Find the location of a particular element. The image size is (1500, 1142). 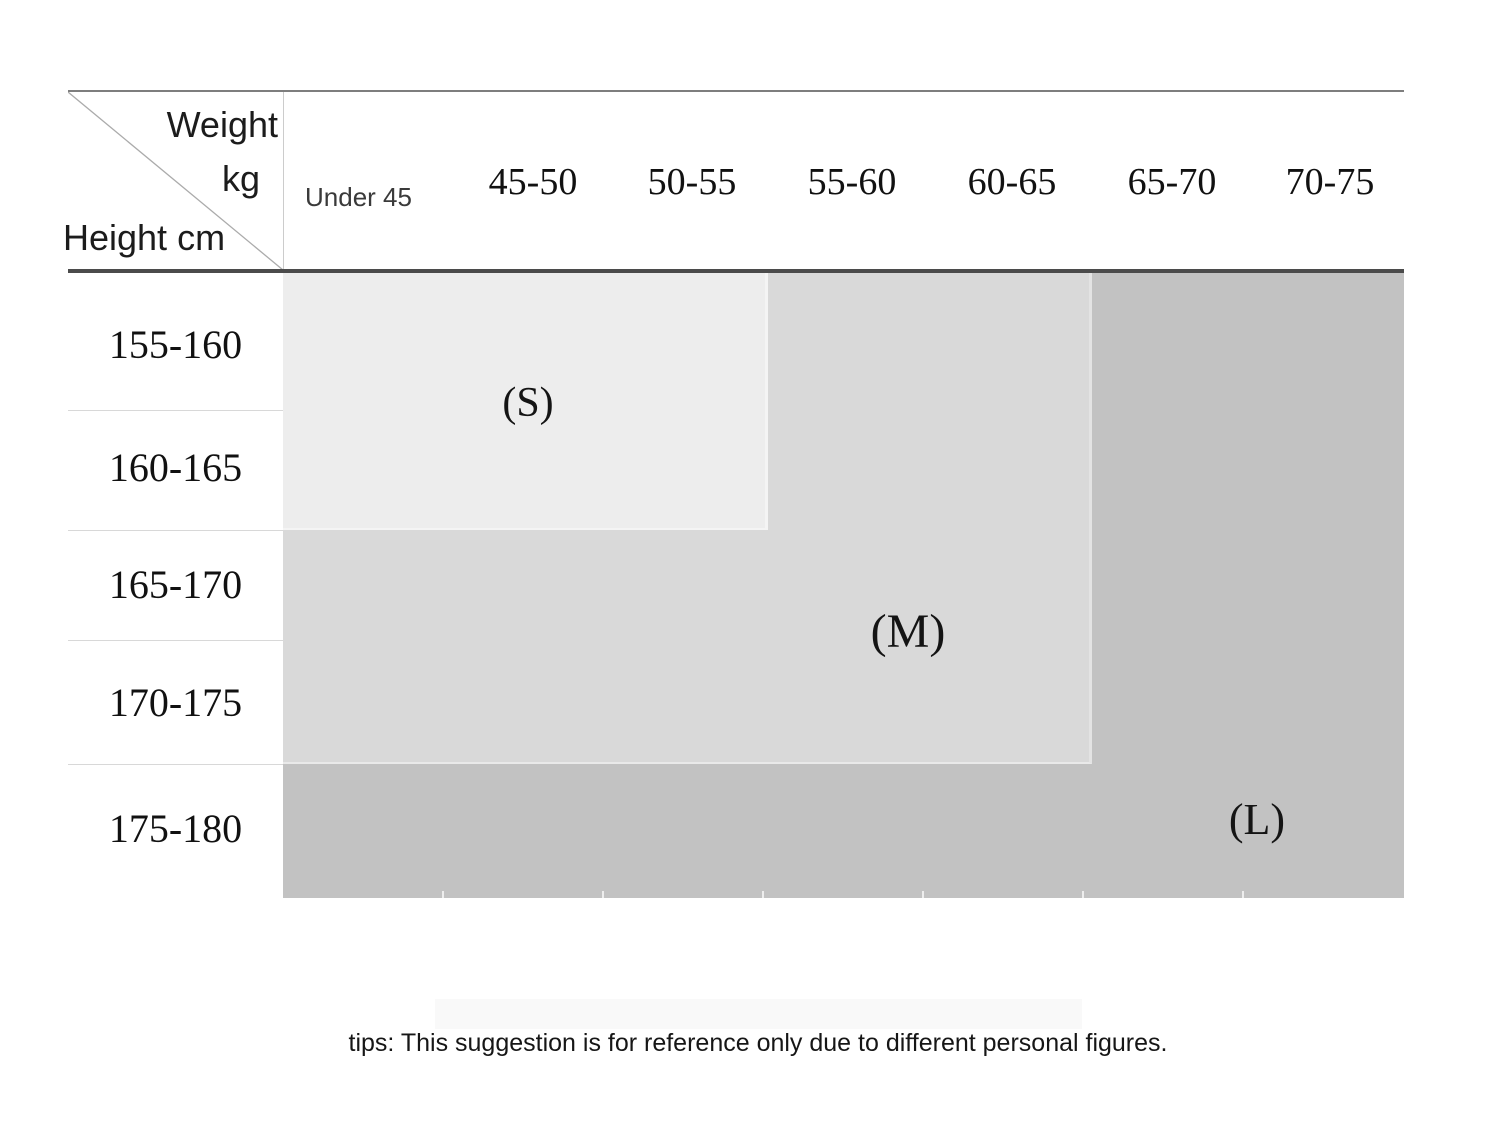

header-bottom-border is located at coordinates (736, 271).